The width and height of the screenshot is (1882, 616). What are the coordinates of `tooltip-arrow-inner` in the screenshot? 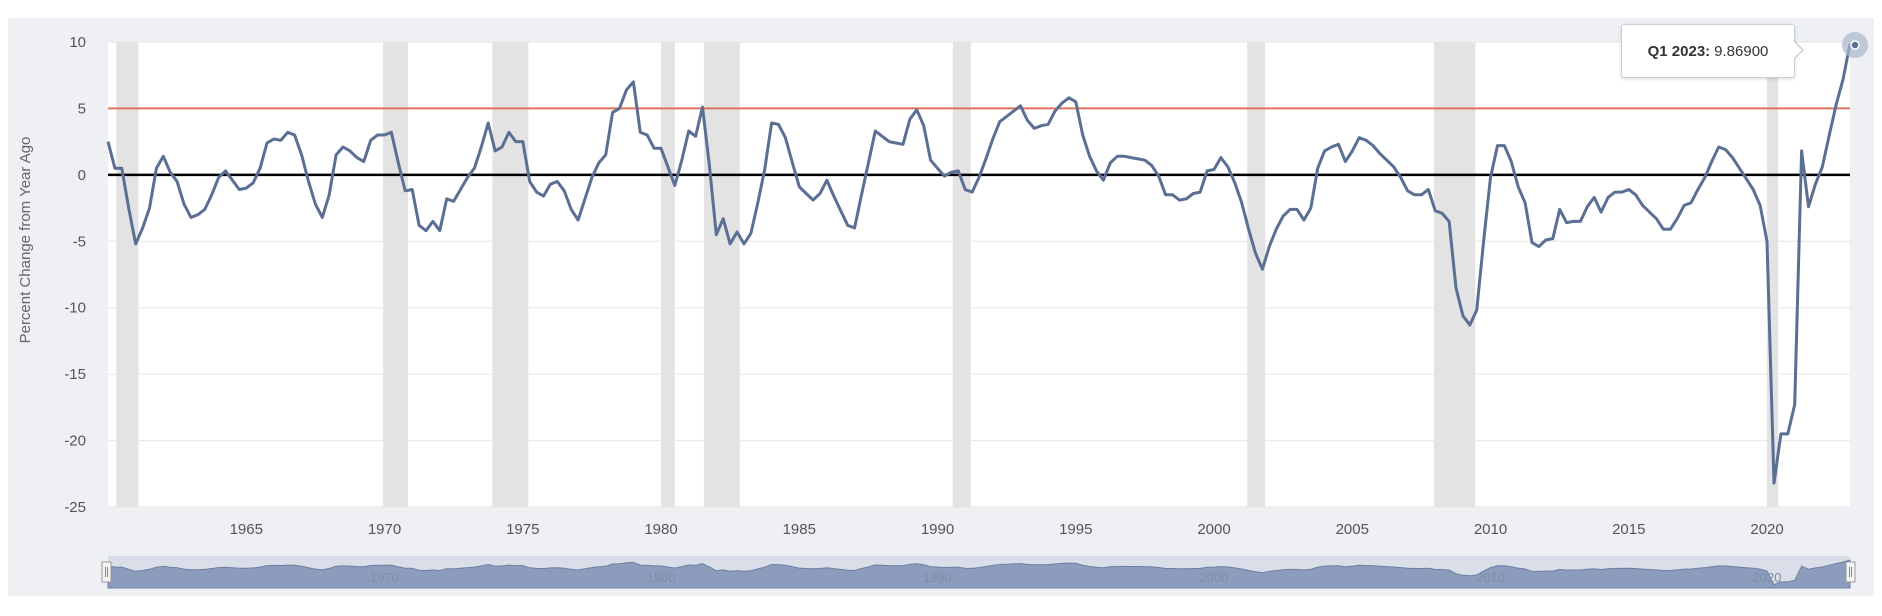 It's located at (1797, 50).